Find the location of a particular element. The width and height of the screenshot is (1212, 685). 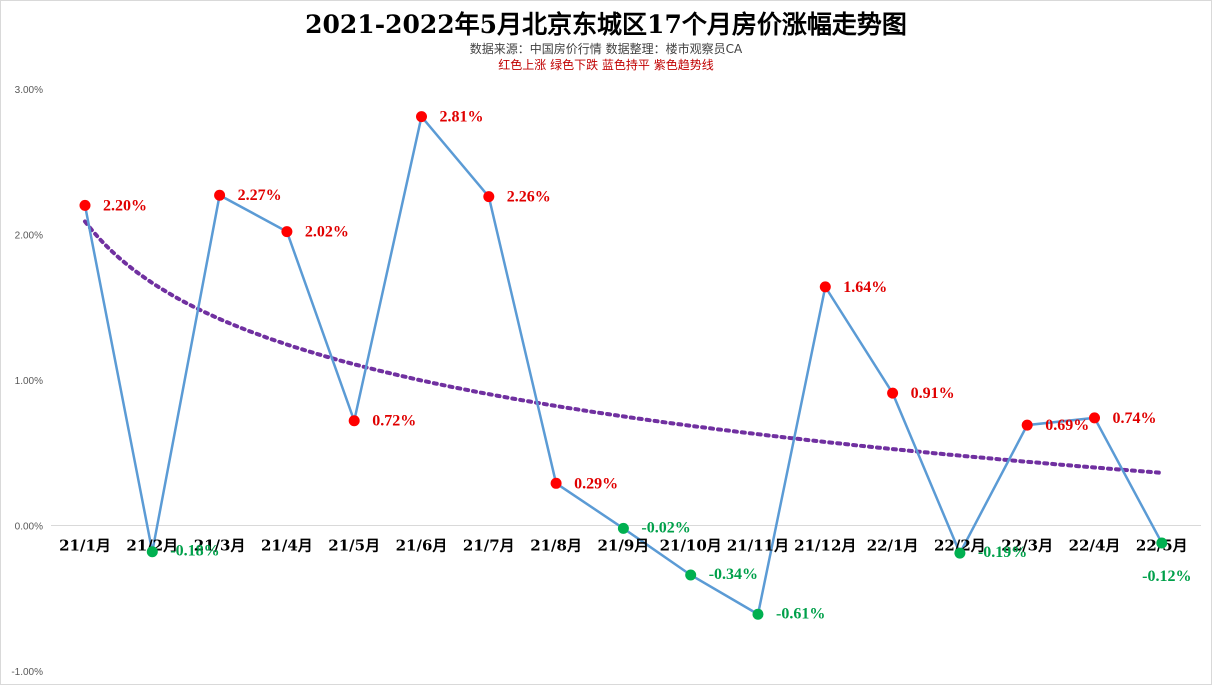

x-tick-label: 21/10月 is located at coordinates (691, 546).